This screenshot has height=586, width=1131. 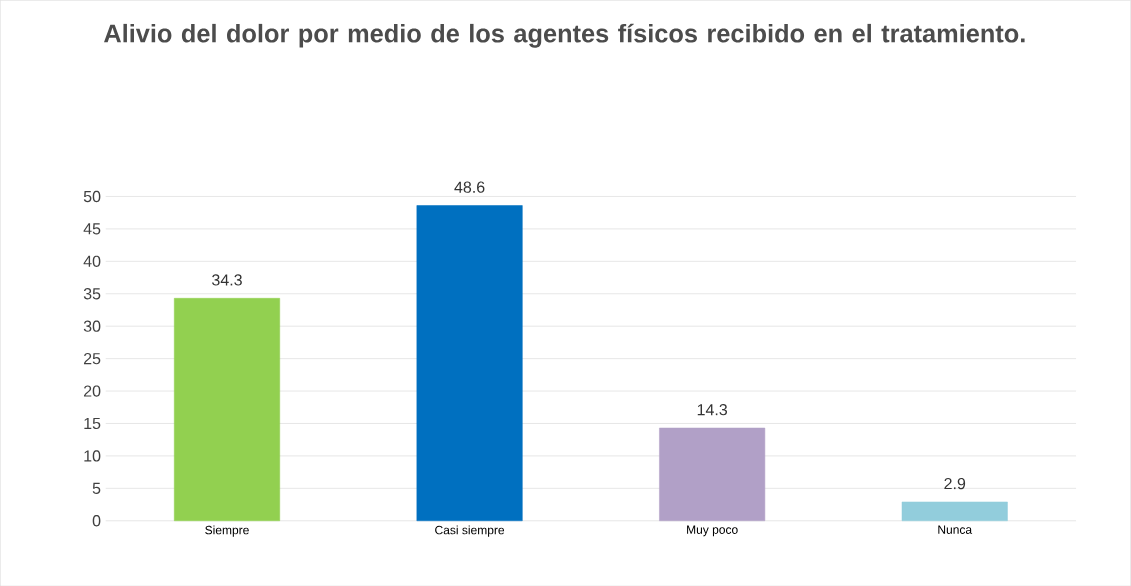 I want to click on chart-title: Alivio del dolor por medio de los agentes físicos recibido en el tratamiento., so click(x=564, y=35).